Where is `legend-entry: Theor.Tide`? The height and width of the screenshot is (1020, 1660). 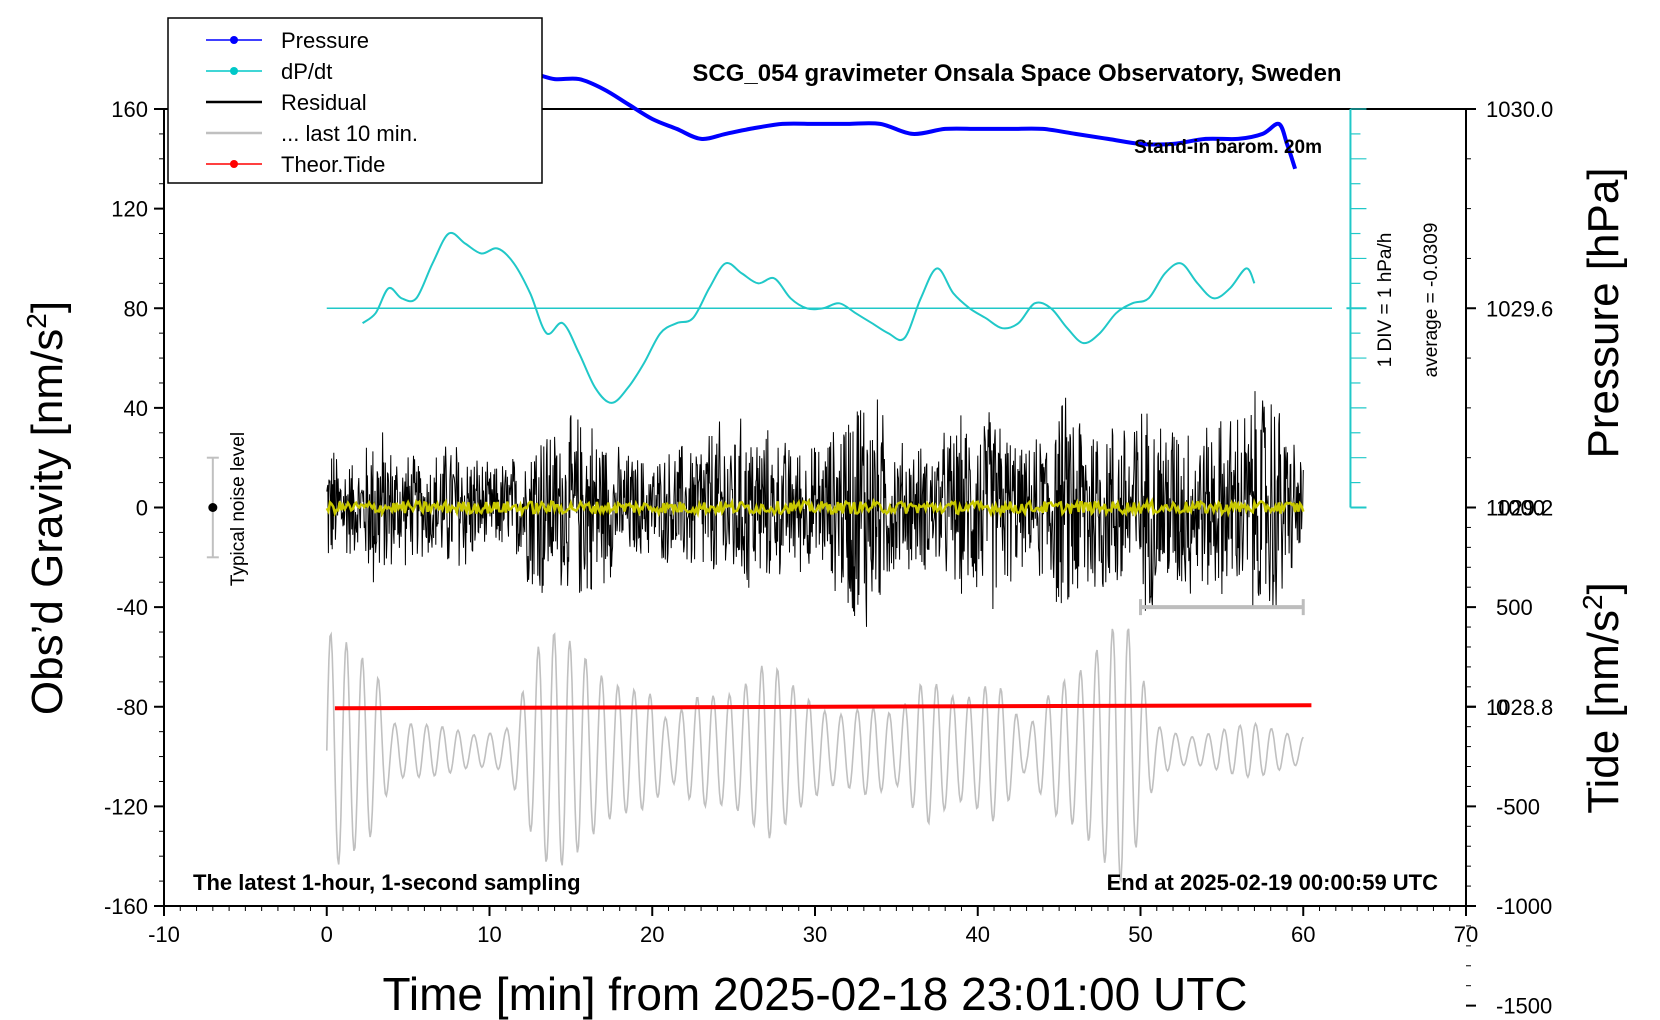 legend-entry: Theor.Tide is located at coordinates (295, 164).